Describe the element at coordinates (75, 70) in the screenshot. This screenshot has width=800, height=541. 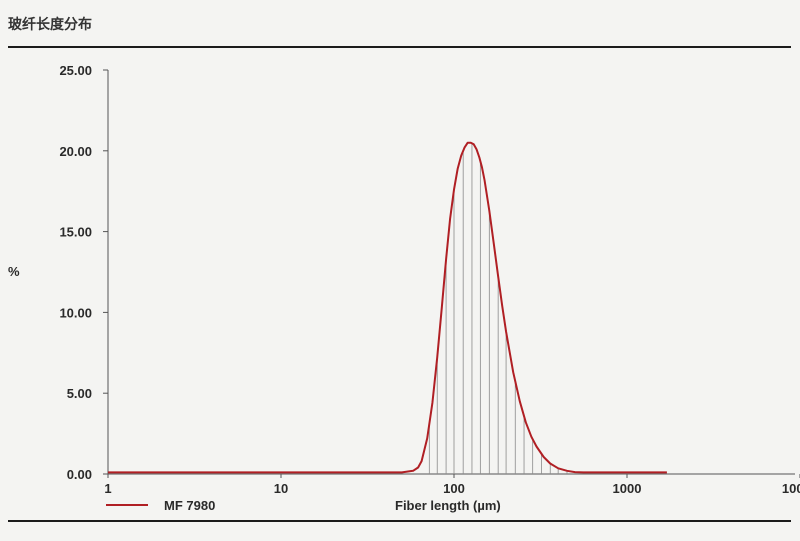
I see `y-tick-label: 25.00` at that location.